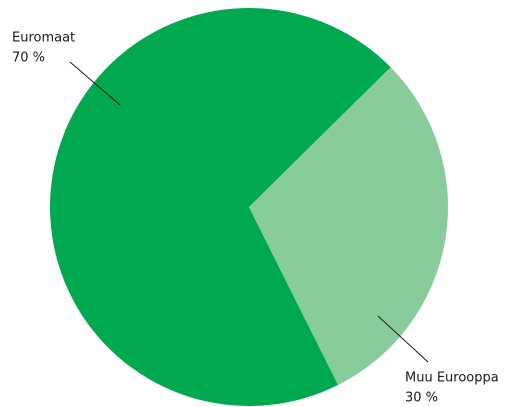 This screenshot has width=528, height=407. Describe the element at coordinates (28, 58) in the screenshot. I see `slice-value: 70 %` at that location.